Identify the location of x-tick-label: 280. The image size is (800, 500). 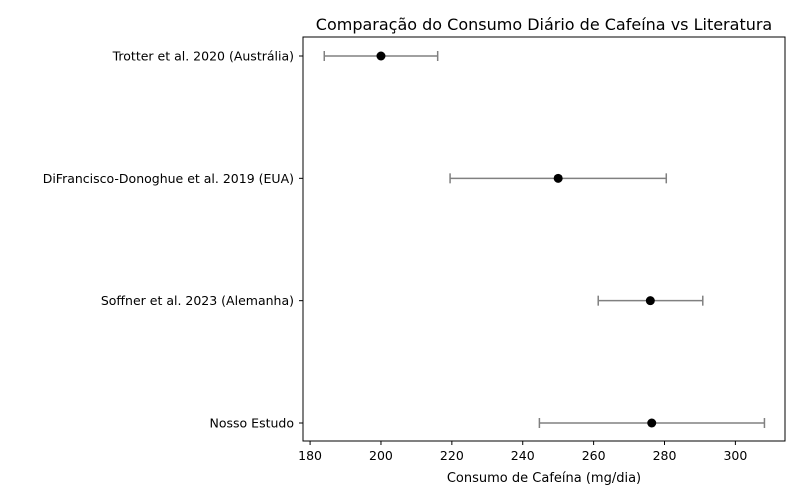
(665, 455).